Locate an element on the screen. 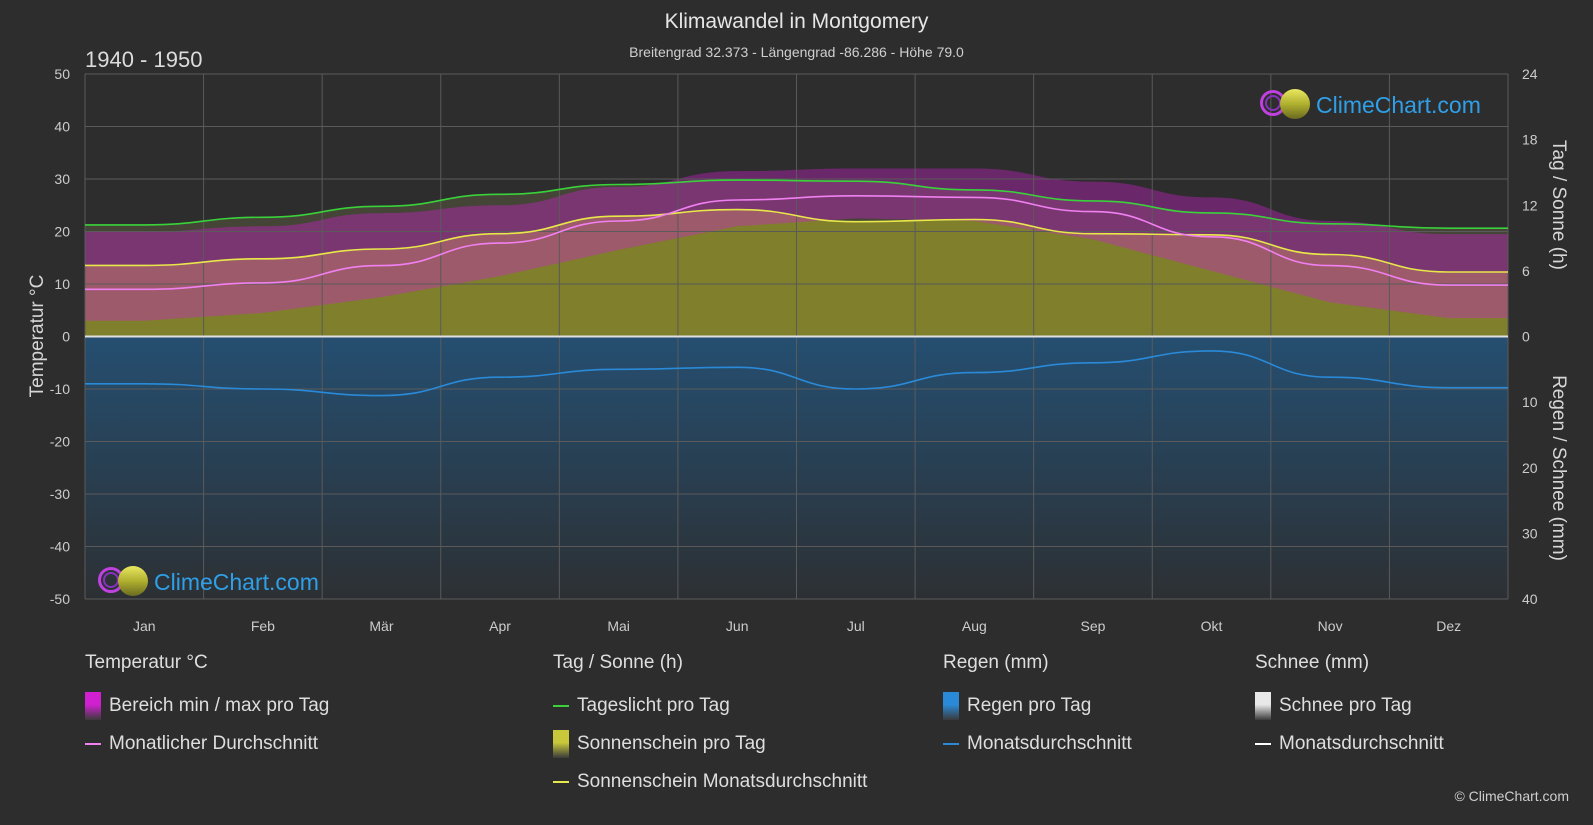 The width and height of the screenshot is (1593, 825). legend-item: Bereich min / max pro Tag is located at coordinates (207, 706).